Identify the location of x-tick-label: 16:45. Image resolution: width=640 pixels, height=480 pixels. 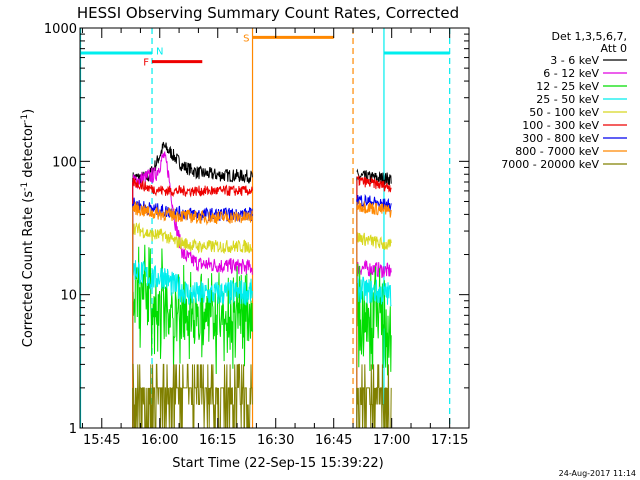
(333, 440).